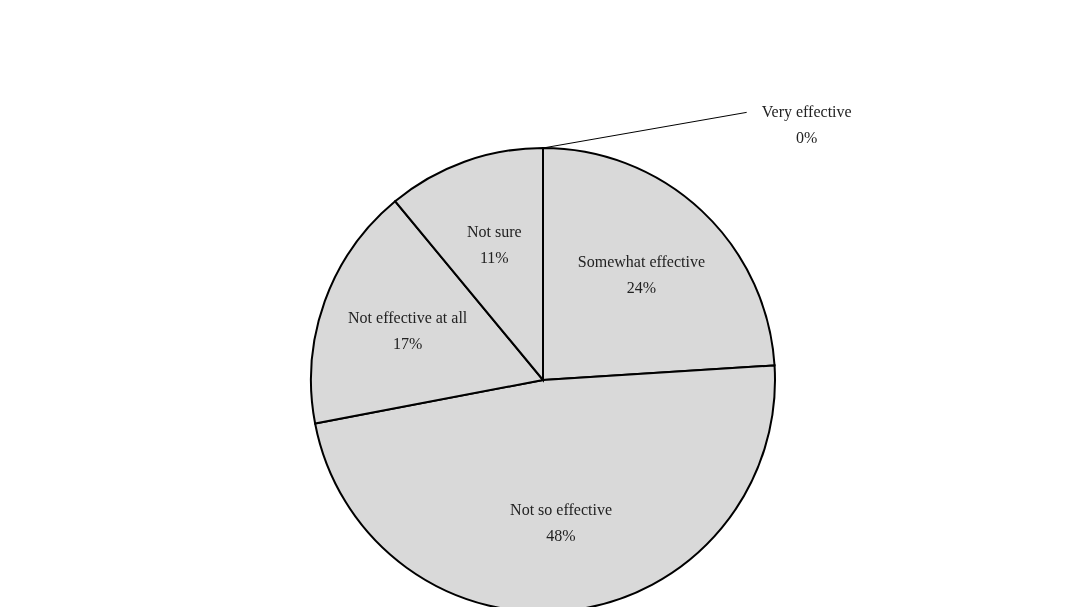  Describe the element at coordinates (641, 288) in the screenshot. I see `data-label: 24%` at that location.